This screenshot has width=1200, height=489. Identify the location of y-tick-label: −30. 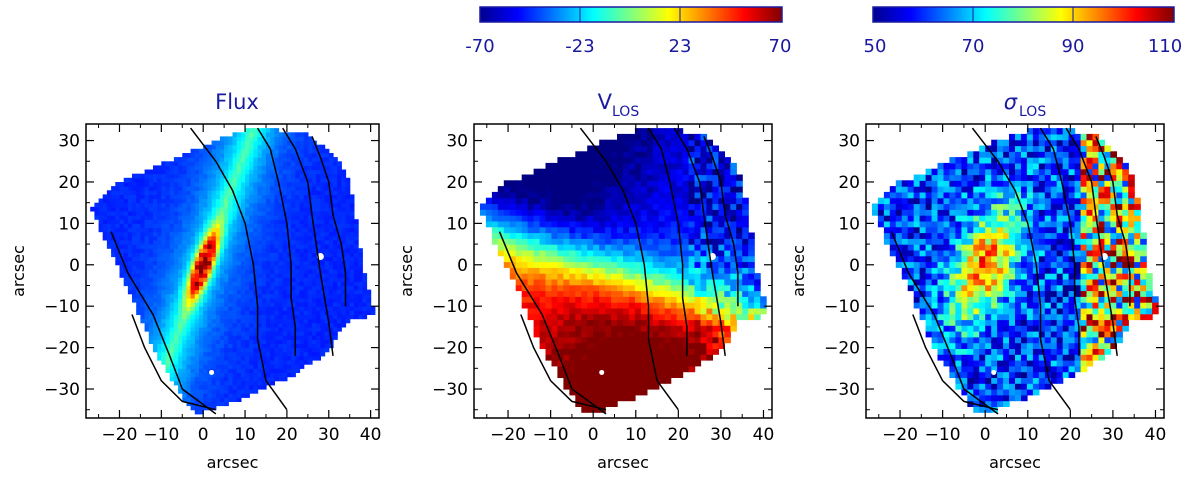
(450, 390).